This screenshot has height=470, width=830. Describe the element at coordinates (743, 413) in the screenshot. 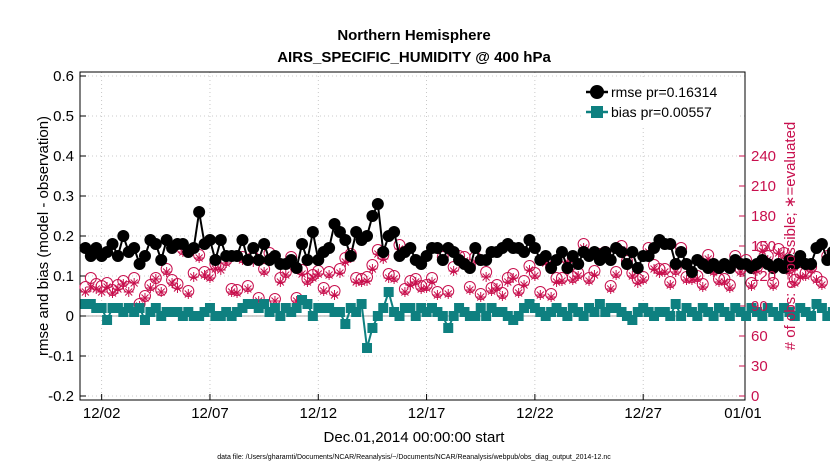

I see `x-tick-label: 01/01` at that location.